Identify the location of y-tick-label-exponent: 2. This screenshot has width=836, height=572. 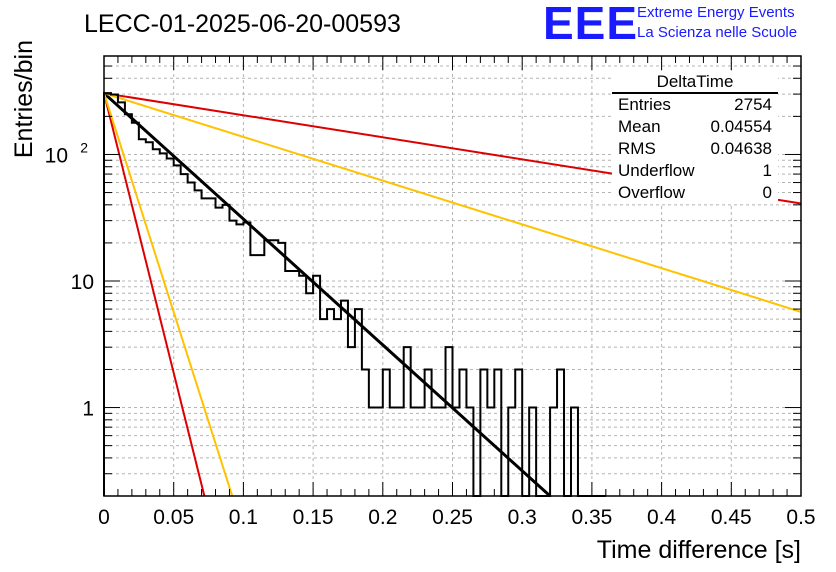
(84, 147).